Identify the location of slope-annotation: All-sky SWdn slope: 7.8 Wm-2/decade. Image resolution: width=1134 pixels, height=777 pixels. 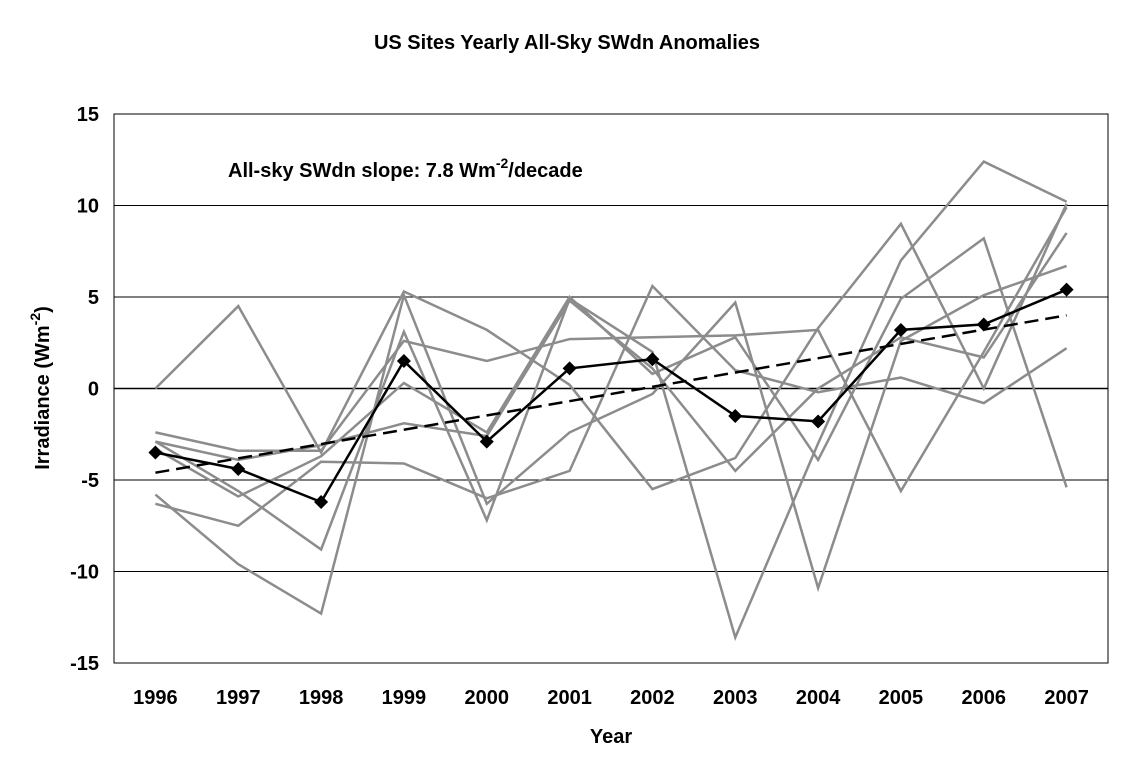
(405, 168).